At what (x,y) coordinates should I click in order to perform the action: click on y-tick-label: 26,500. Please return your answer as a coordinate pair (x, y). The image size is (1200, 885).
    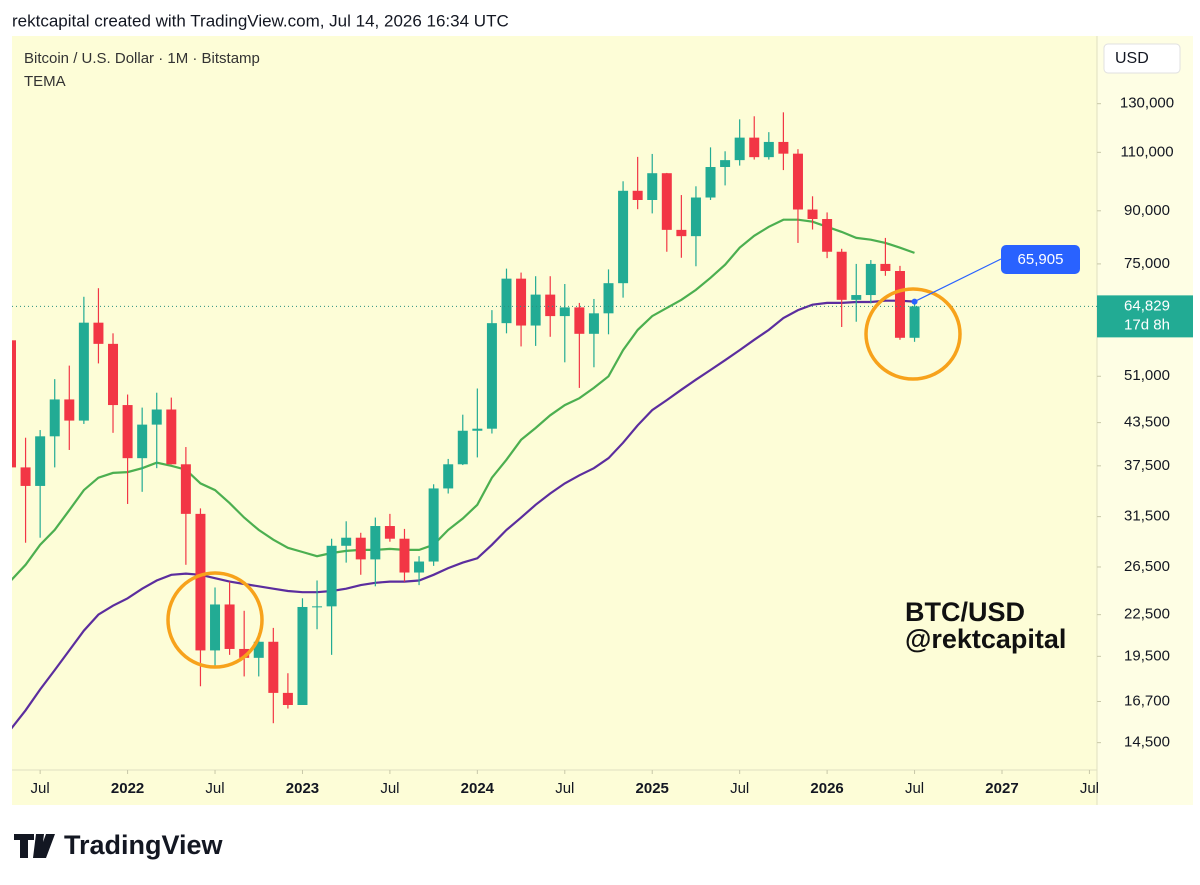
    Looking at the image, I should click on (1147, 566).